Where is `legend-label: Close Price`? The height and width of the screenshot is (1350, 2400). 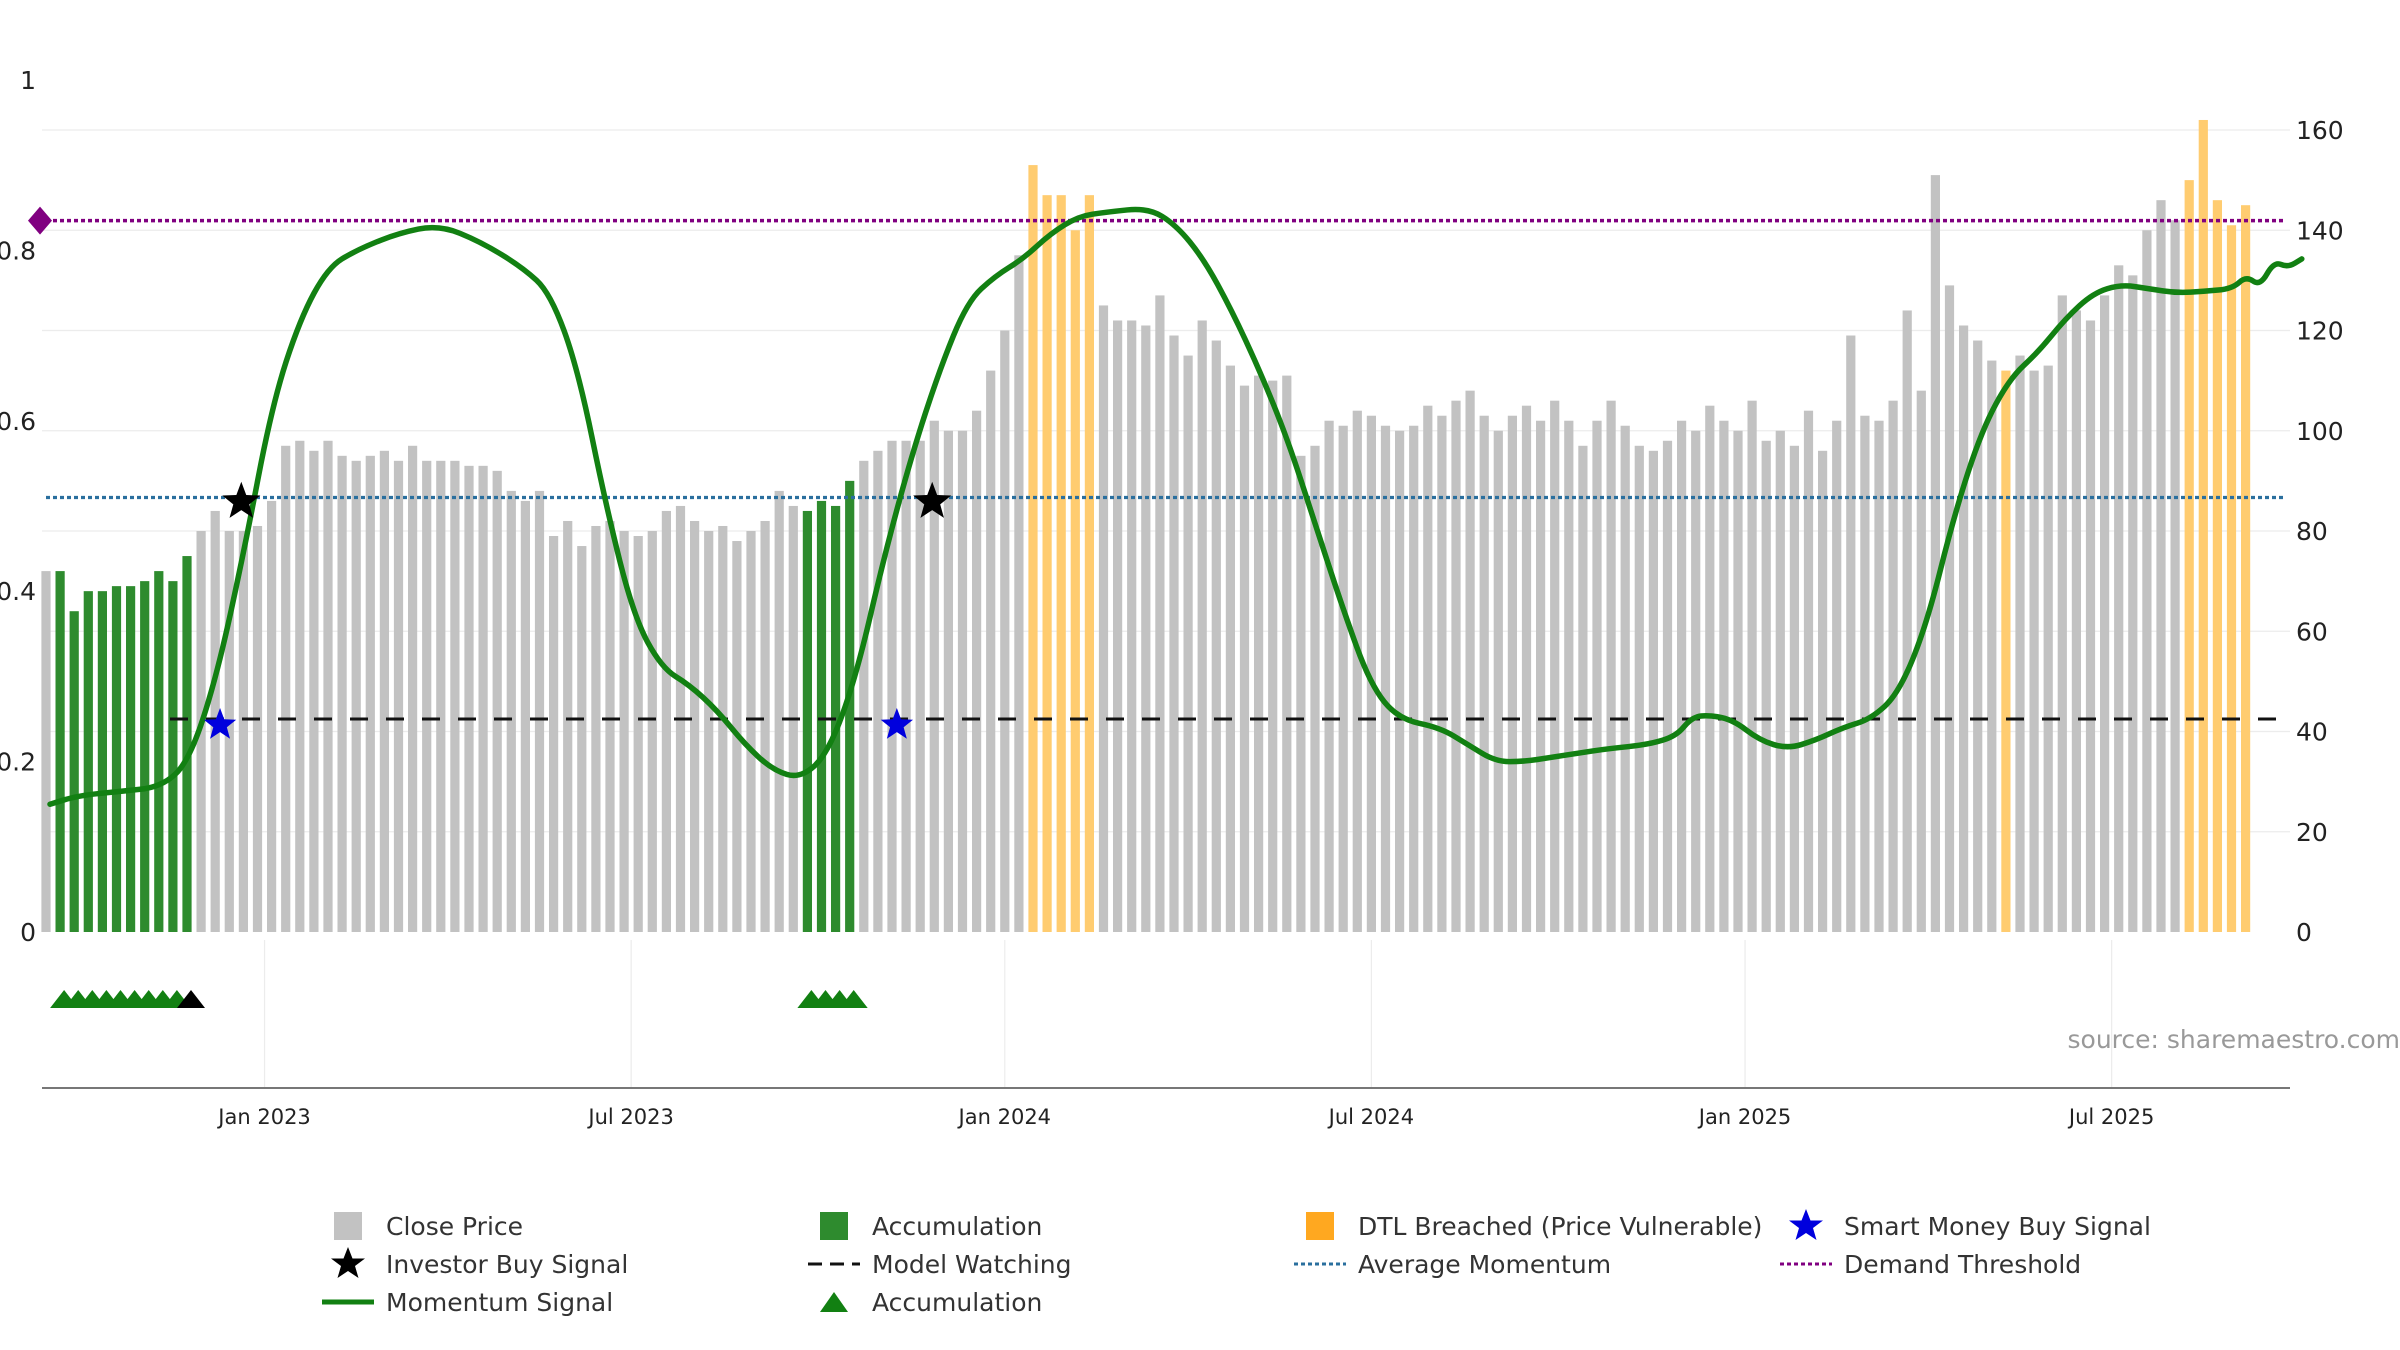
legend-label: Close Price is located at coordinates (455, 1226).